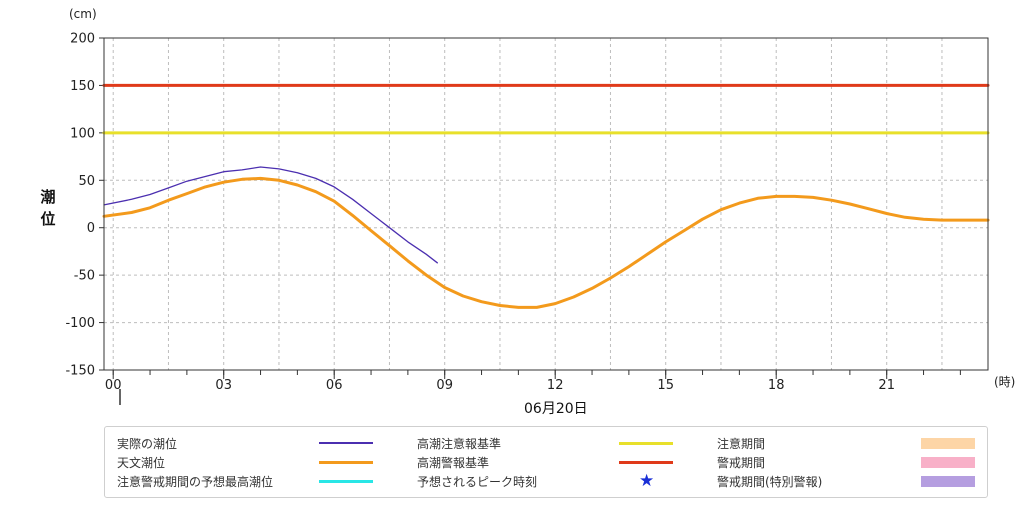 Image resolution: width=1024 pixels, height=511 pixels. What do you see at coordinates (741, 444) in the screenshot?
I see `legend-label: 注意期間` at bounding box center [741, 444].